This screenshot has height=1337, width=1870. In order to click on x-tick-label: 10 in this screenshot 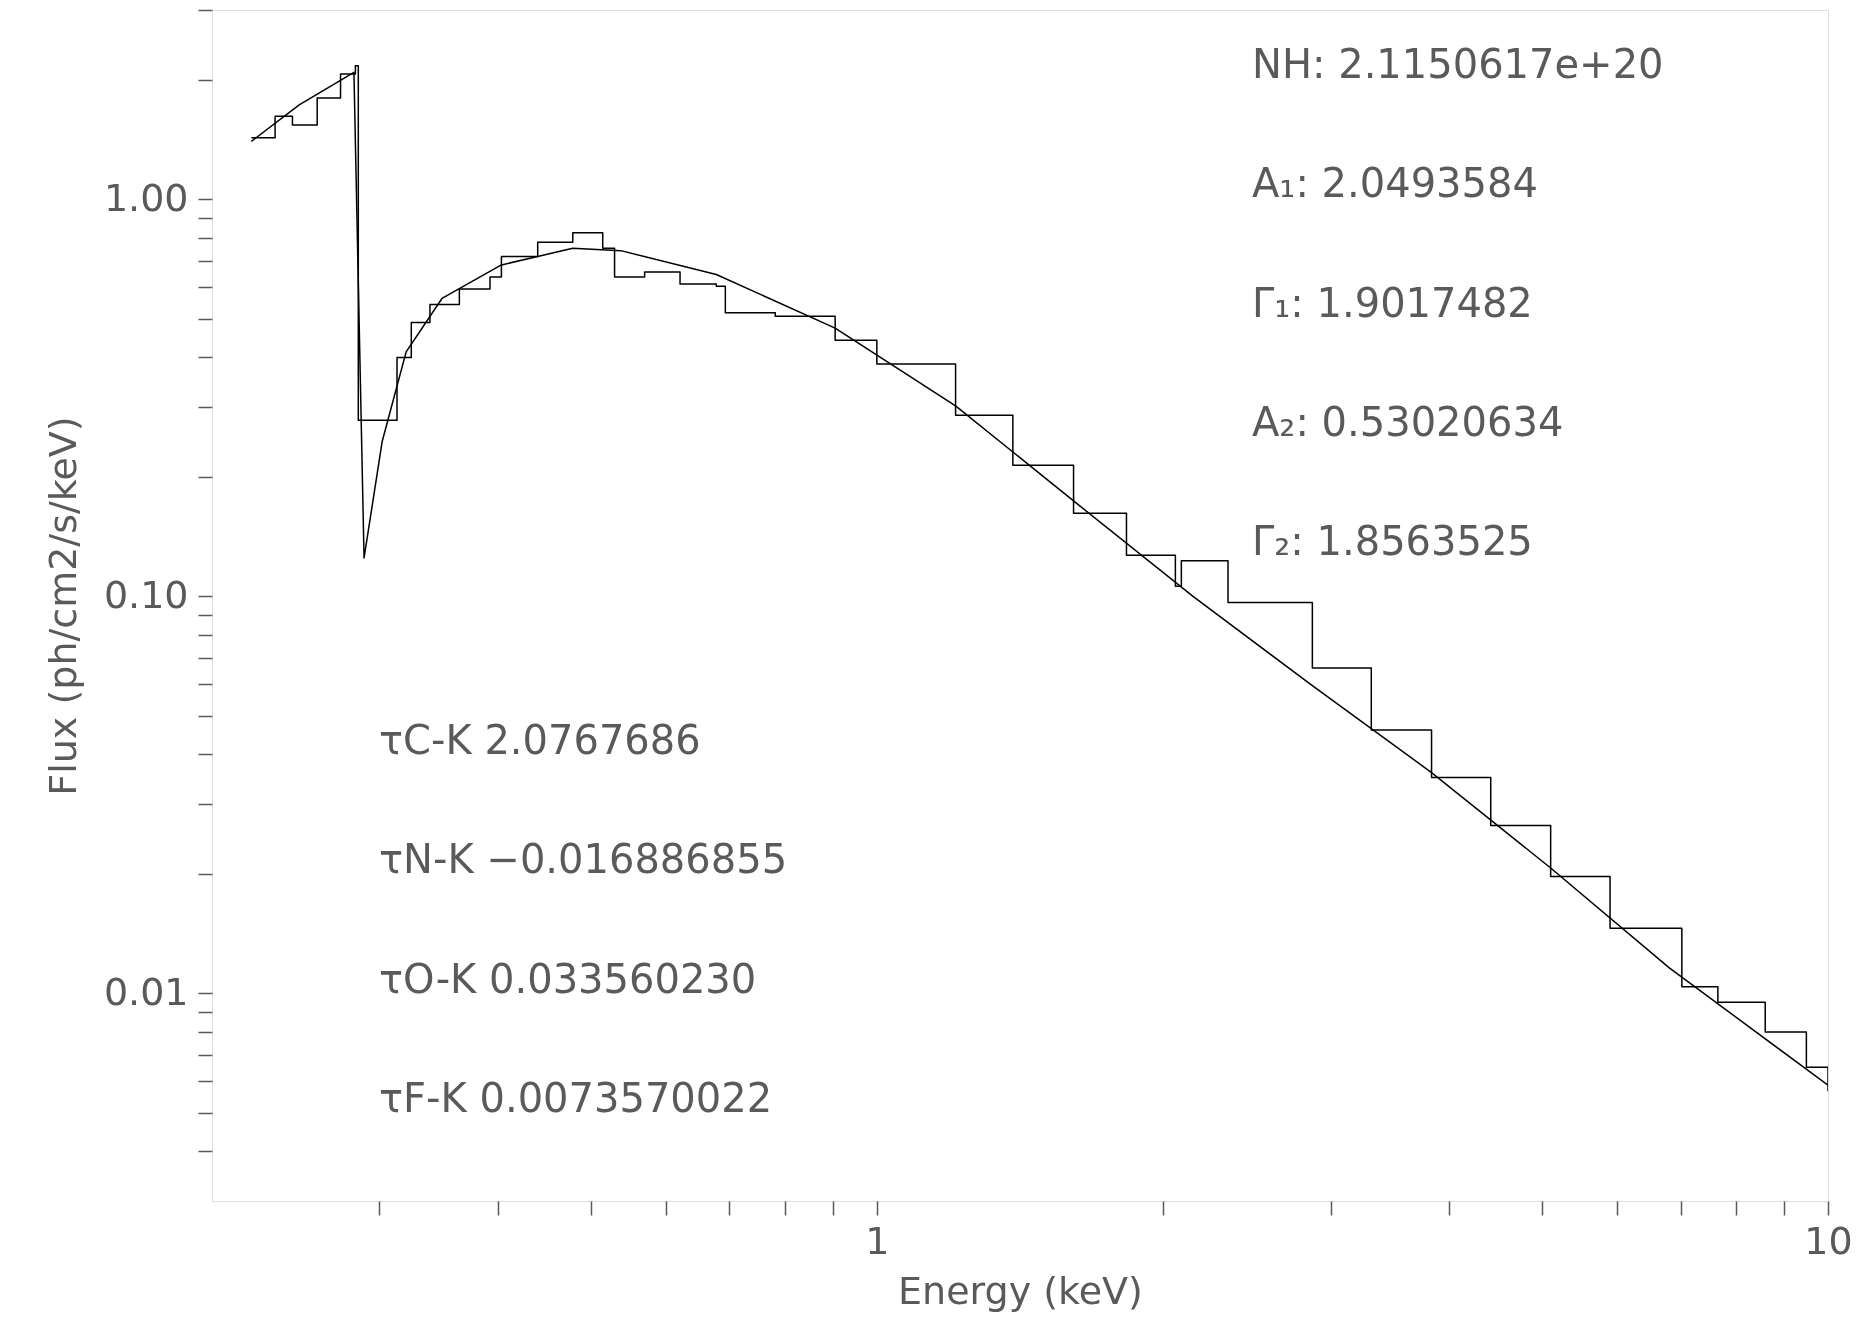, I will do `click(1828, 1240)`.